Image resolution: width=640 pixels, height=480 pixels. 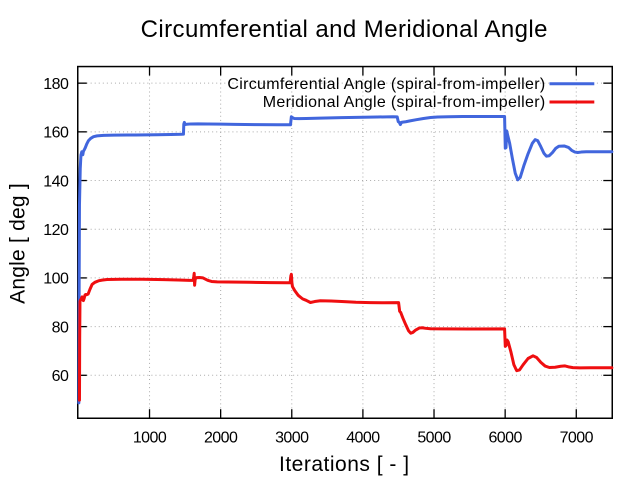 What do you see at coordinates (56, 133) in the screenshot?
I see `svg-text: 160` at bounding box center [56, 133].